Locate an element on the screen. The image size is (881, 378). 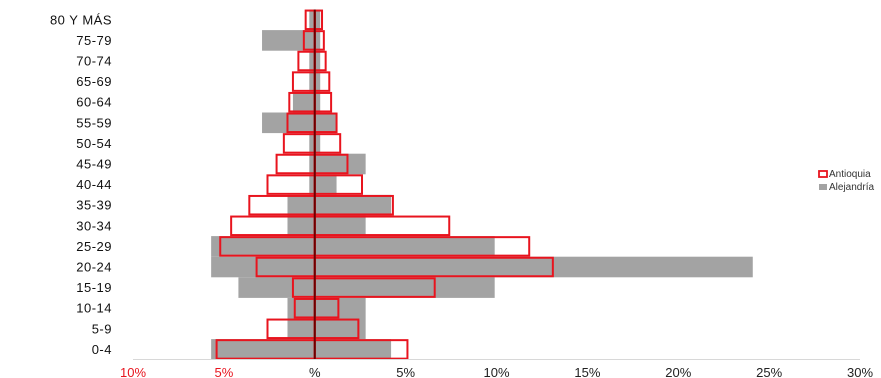
age-label-12: 20-24 is located at coordinates (94, 267).